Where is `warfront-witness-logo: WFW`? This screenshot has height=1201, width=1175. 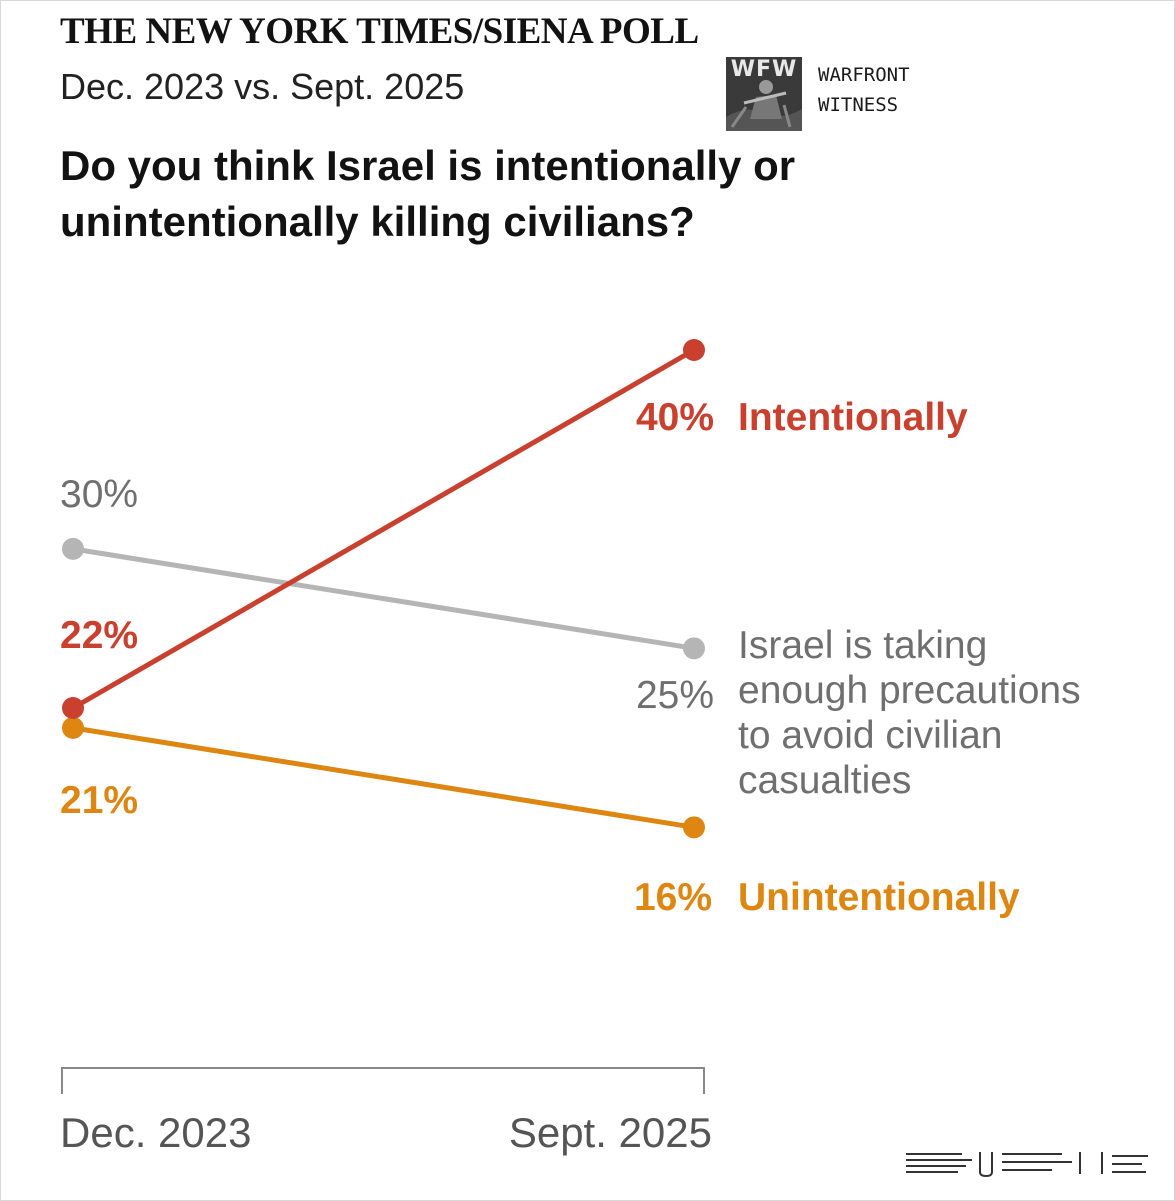 warfront-witness-logo: WFW is located at coordinates (764, 94).